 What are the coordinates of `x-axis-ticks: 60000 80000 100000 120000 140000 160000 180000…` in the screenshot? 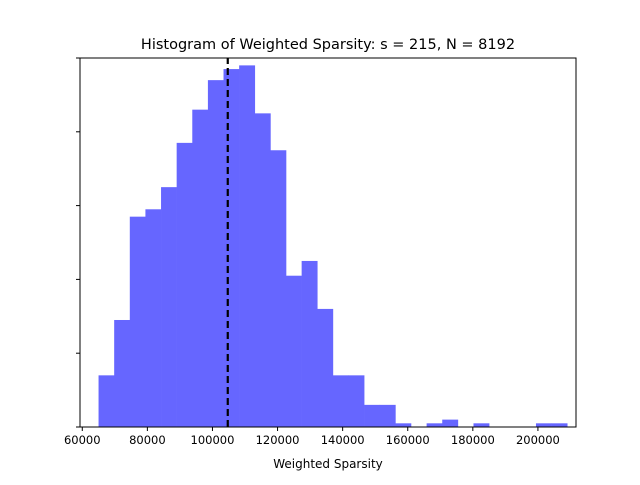 It's located at (312, 437).